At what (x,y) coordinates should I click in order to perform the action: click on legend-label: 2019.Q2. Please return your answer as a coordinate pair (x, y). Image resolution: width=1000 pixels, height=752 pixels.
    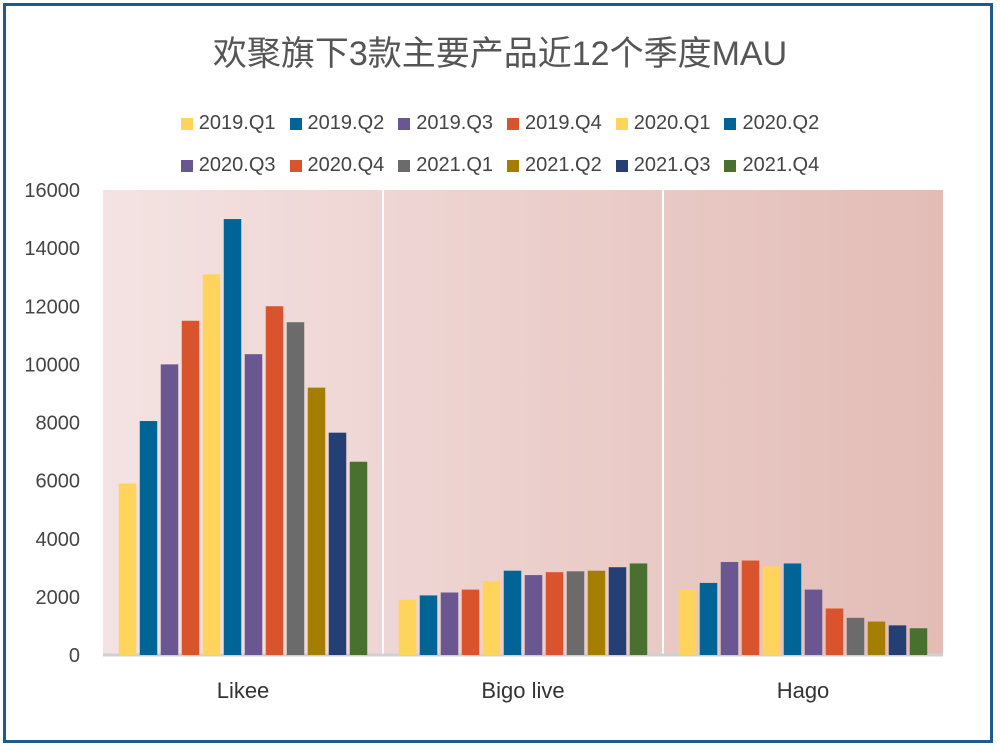
    Looking at the image, I should click on (346, 123).